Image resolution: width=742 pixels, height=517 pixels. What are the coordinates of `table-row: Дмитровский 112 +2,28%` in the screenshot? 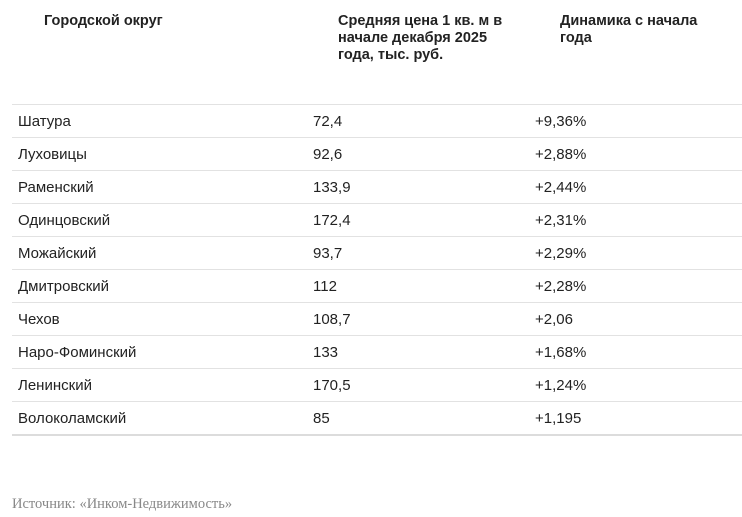 It's located at (377, 286).